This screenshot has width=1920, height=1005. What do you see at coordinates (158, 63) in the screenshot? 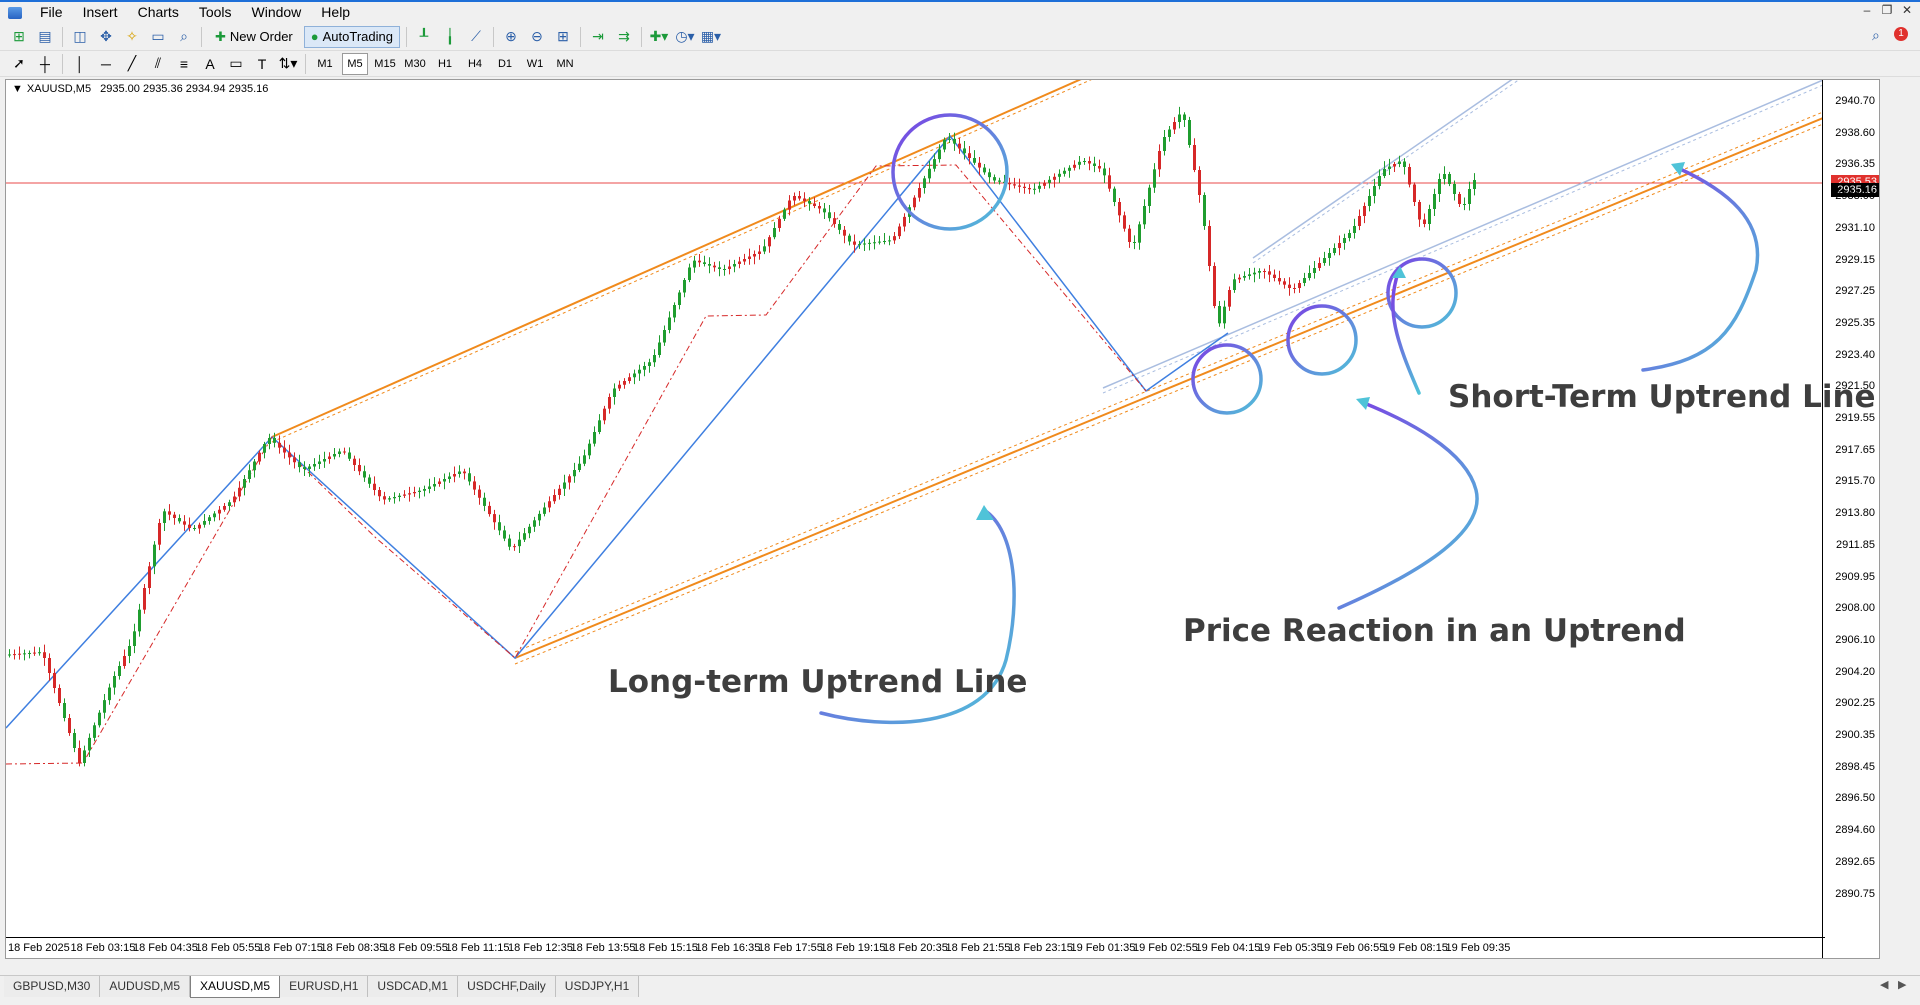
I see `channel-icon: ⫽` at bounding box center [158, 63].